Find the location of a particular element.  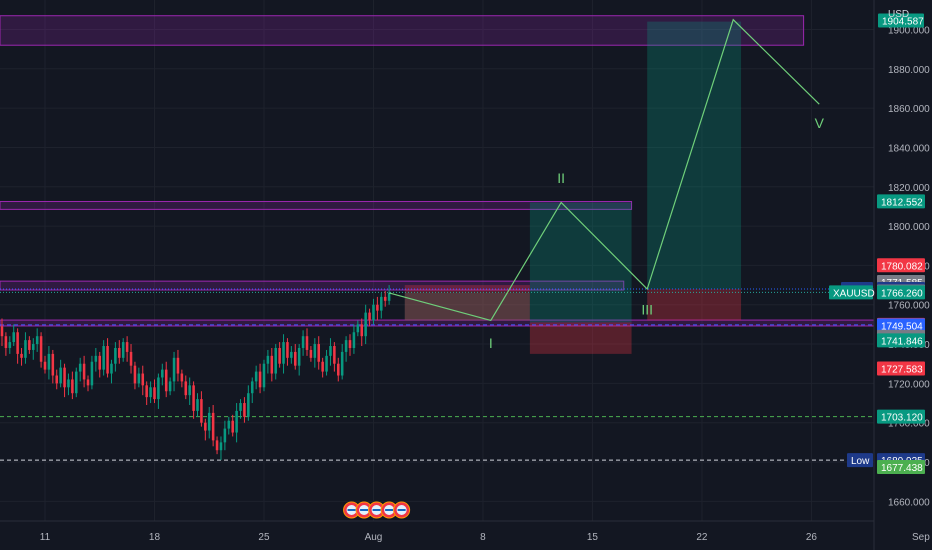

time-tick-4: 8 is located at coordinates (483, 537).